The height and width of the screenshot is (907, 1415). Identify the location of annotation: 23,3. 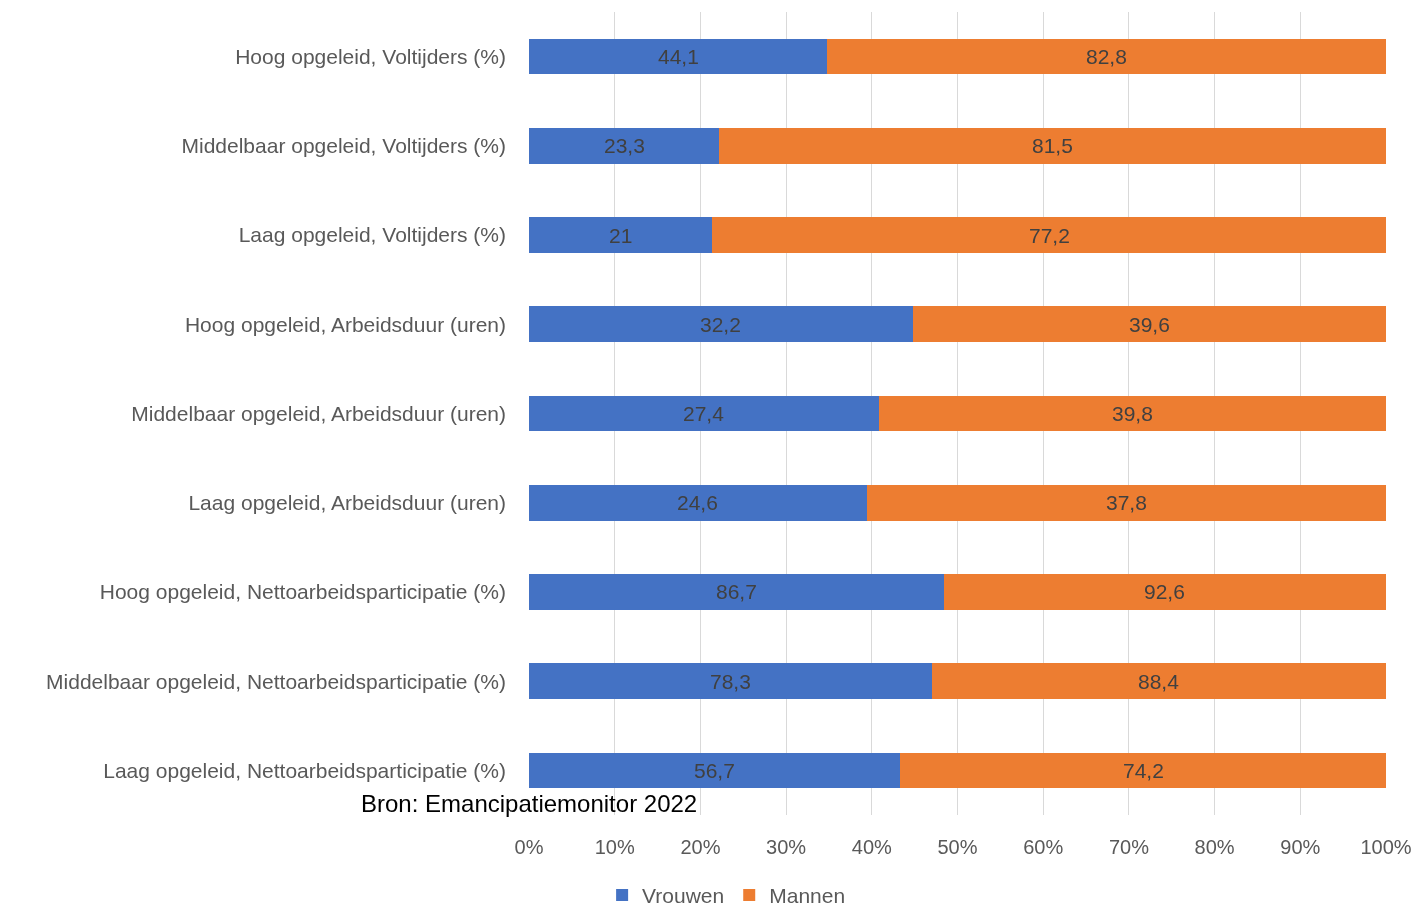
(624, 145).